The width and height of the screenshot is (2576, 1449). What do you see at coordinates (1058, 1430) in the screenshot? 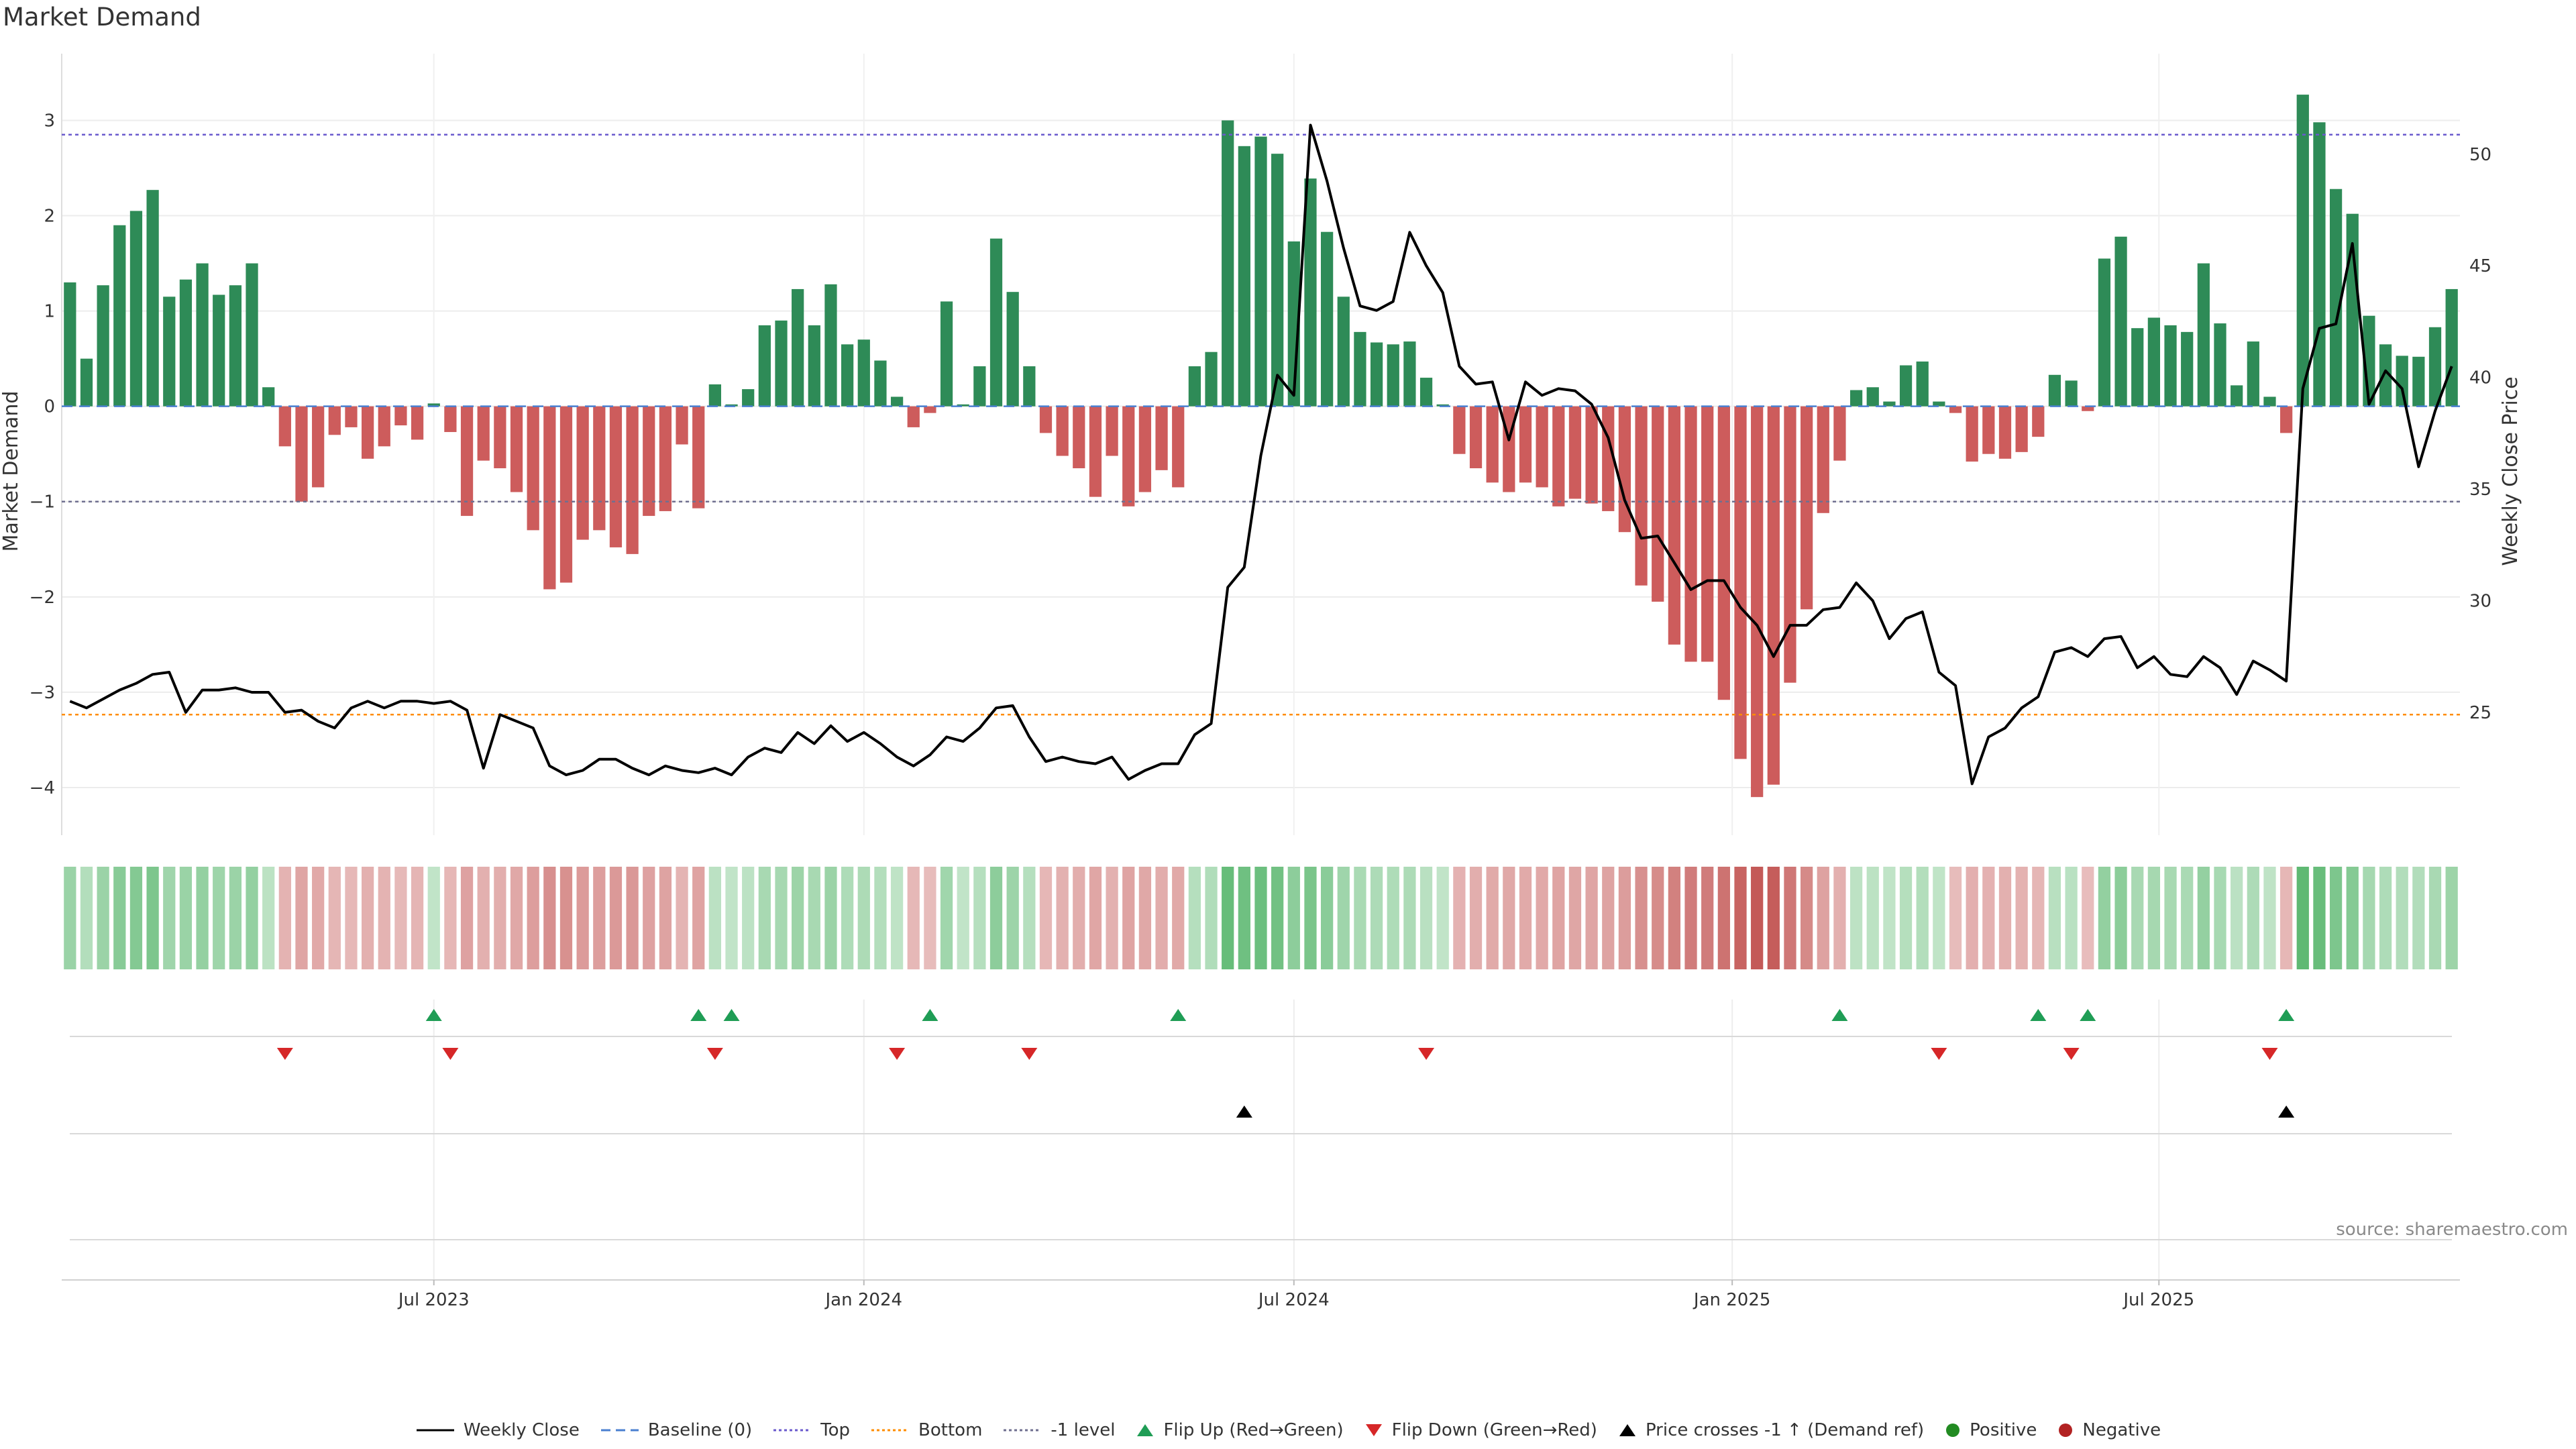
I see `legend-item-minus-one: -1 level` at bounding box center [1058, 1430].